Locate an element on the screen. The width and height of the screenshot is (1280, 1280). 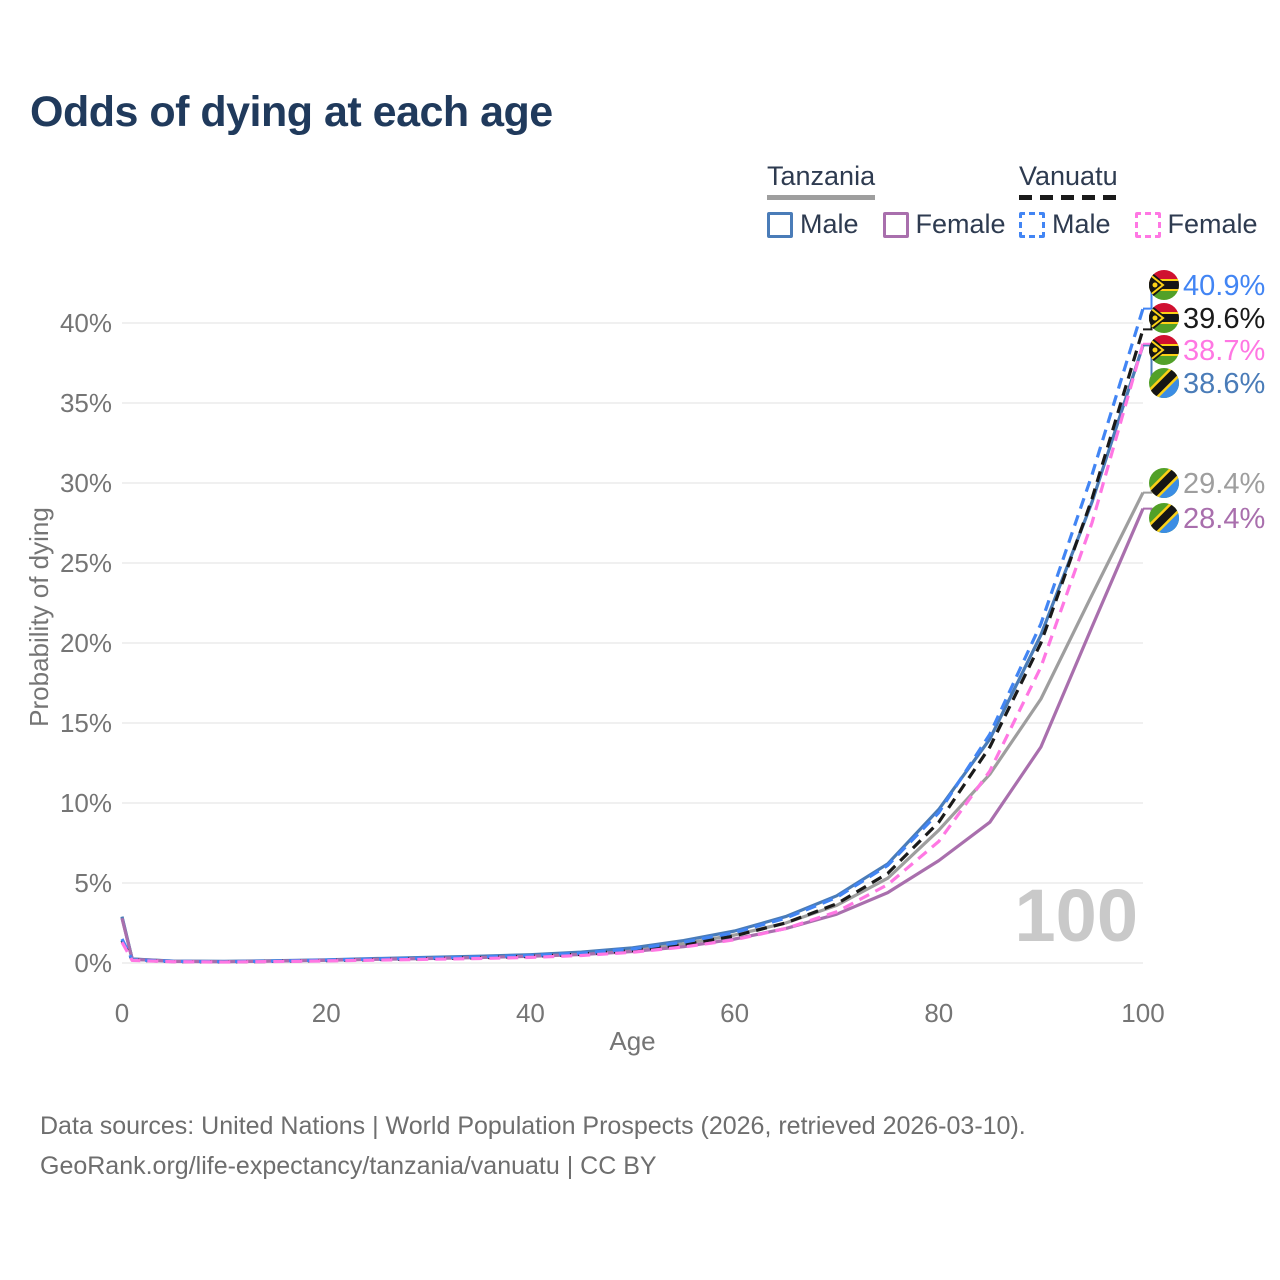
x-tick-label: 40 is located at coordinates (530, 1013).